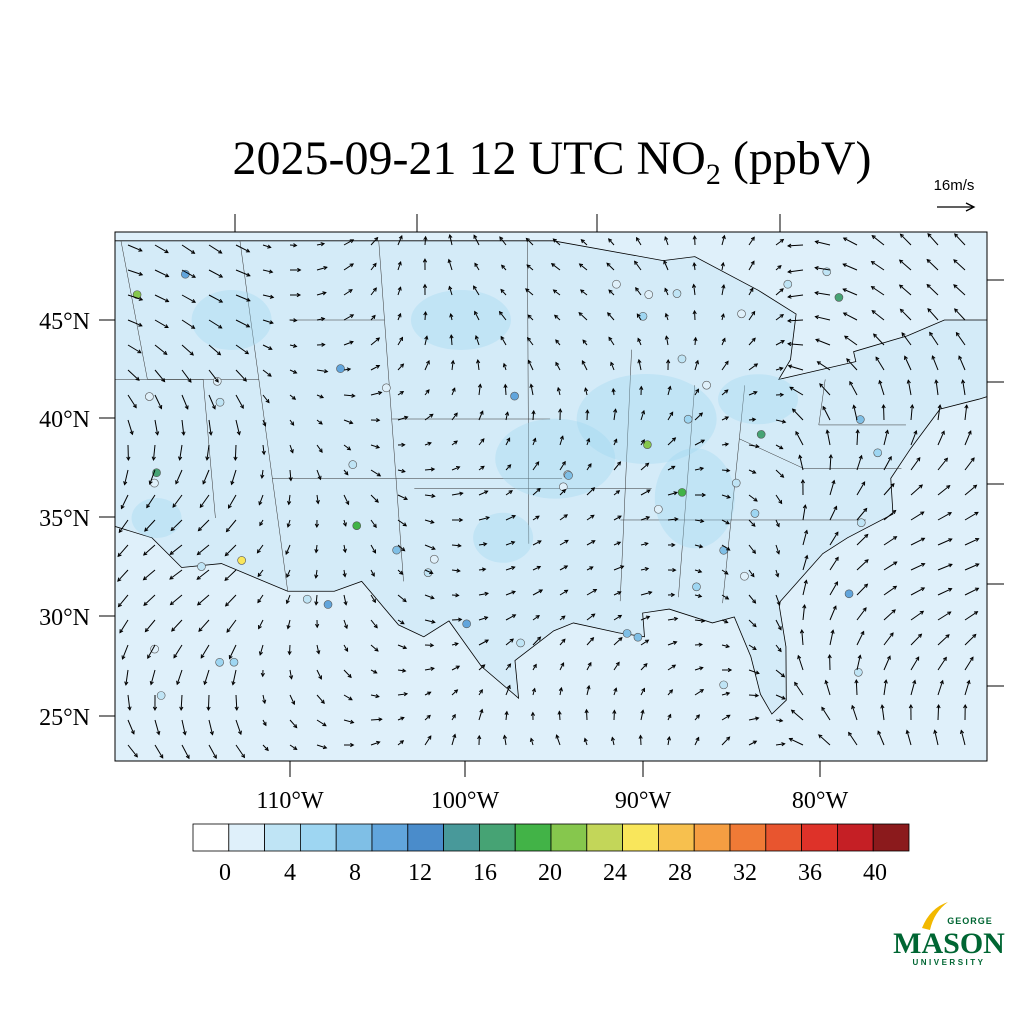 The height and width of the screenshot is (1024, 1024). What do you see at coordinates (555, 458) in the screenshot?
I see `concentration-area` at bounding box center [555, 458].